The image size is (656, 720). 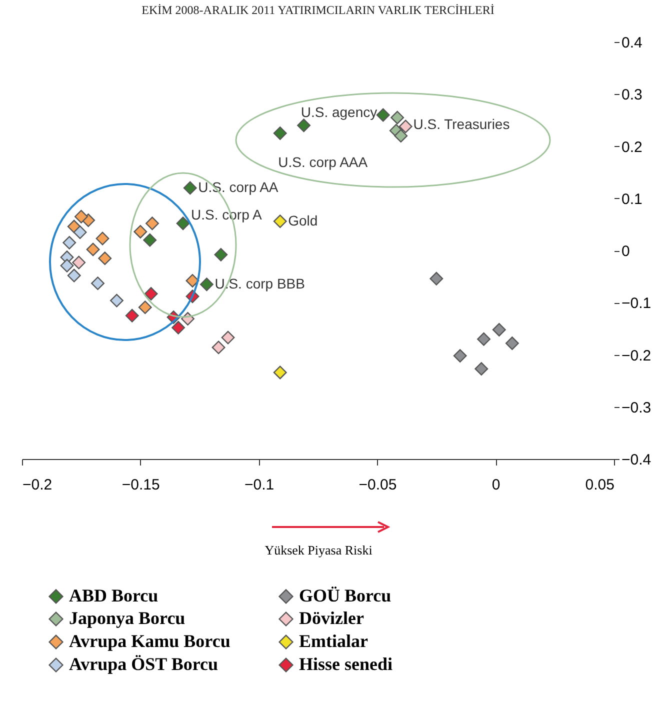 What do you see at coordinates (632, 43) in the screenshot?
I see `y-tick-label: 0.4` at bounding box center [632, 43].